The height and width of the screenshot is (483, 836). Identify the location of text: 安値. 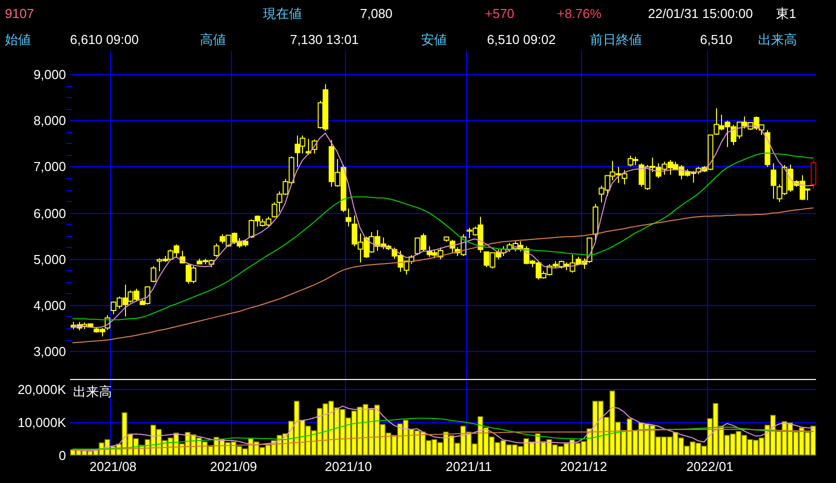
(434, 39).